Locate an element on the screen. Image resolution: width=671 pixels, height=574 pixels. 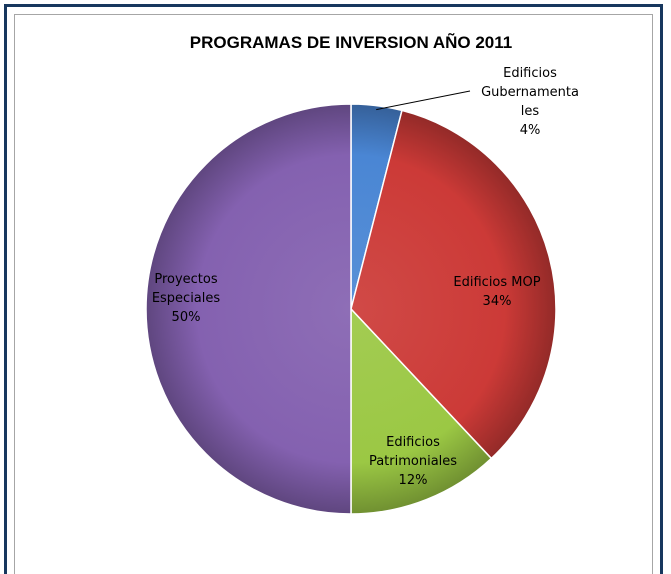
slice-label-line: Edificios MOP is located at coordinates (496, 282).